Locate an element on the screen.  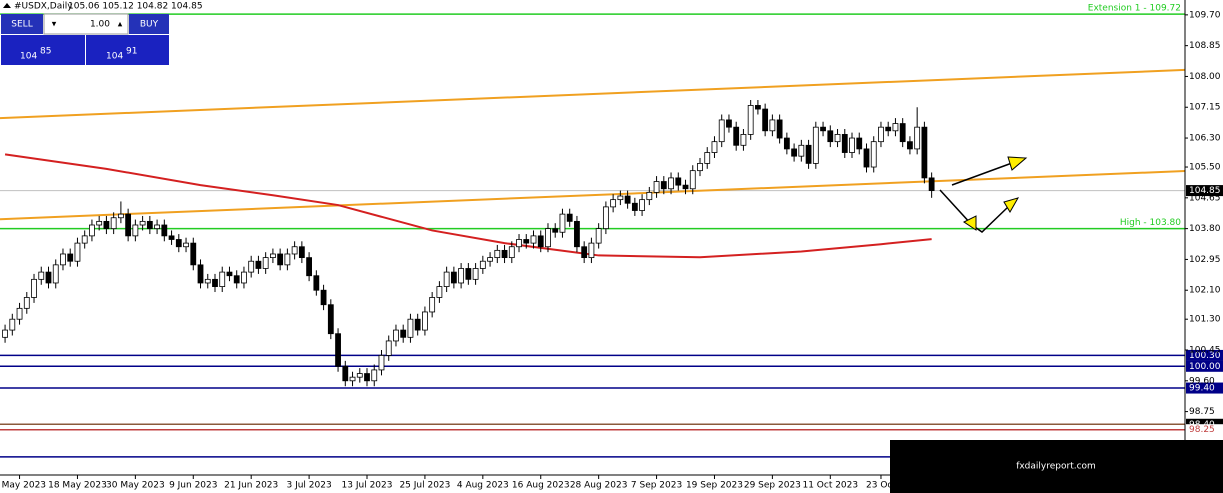
y-tick-label: 107.15 is located at coordinates (1205, 108).